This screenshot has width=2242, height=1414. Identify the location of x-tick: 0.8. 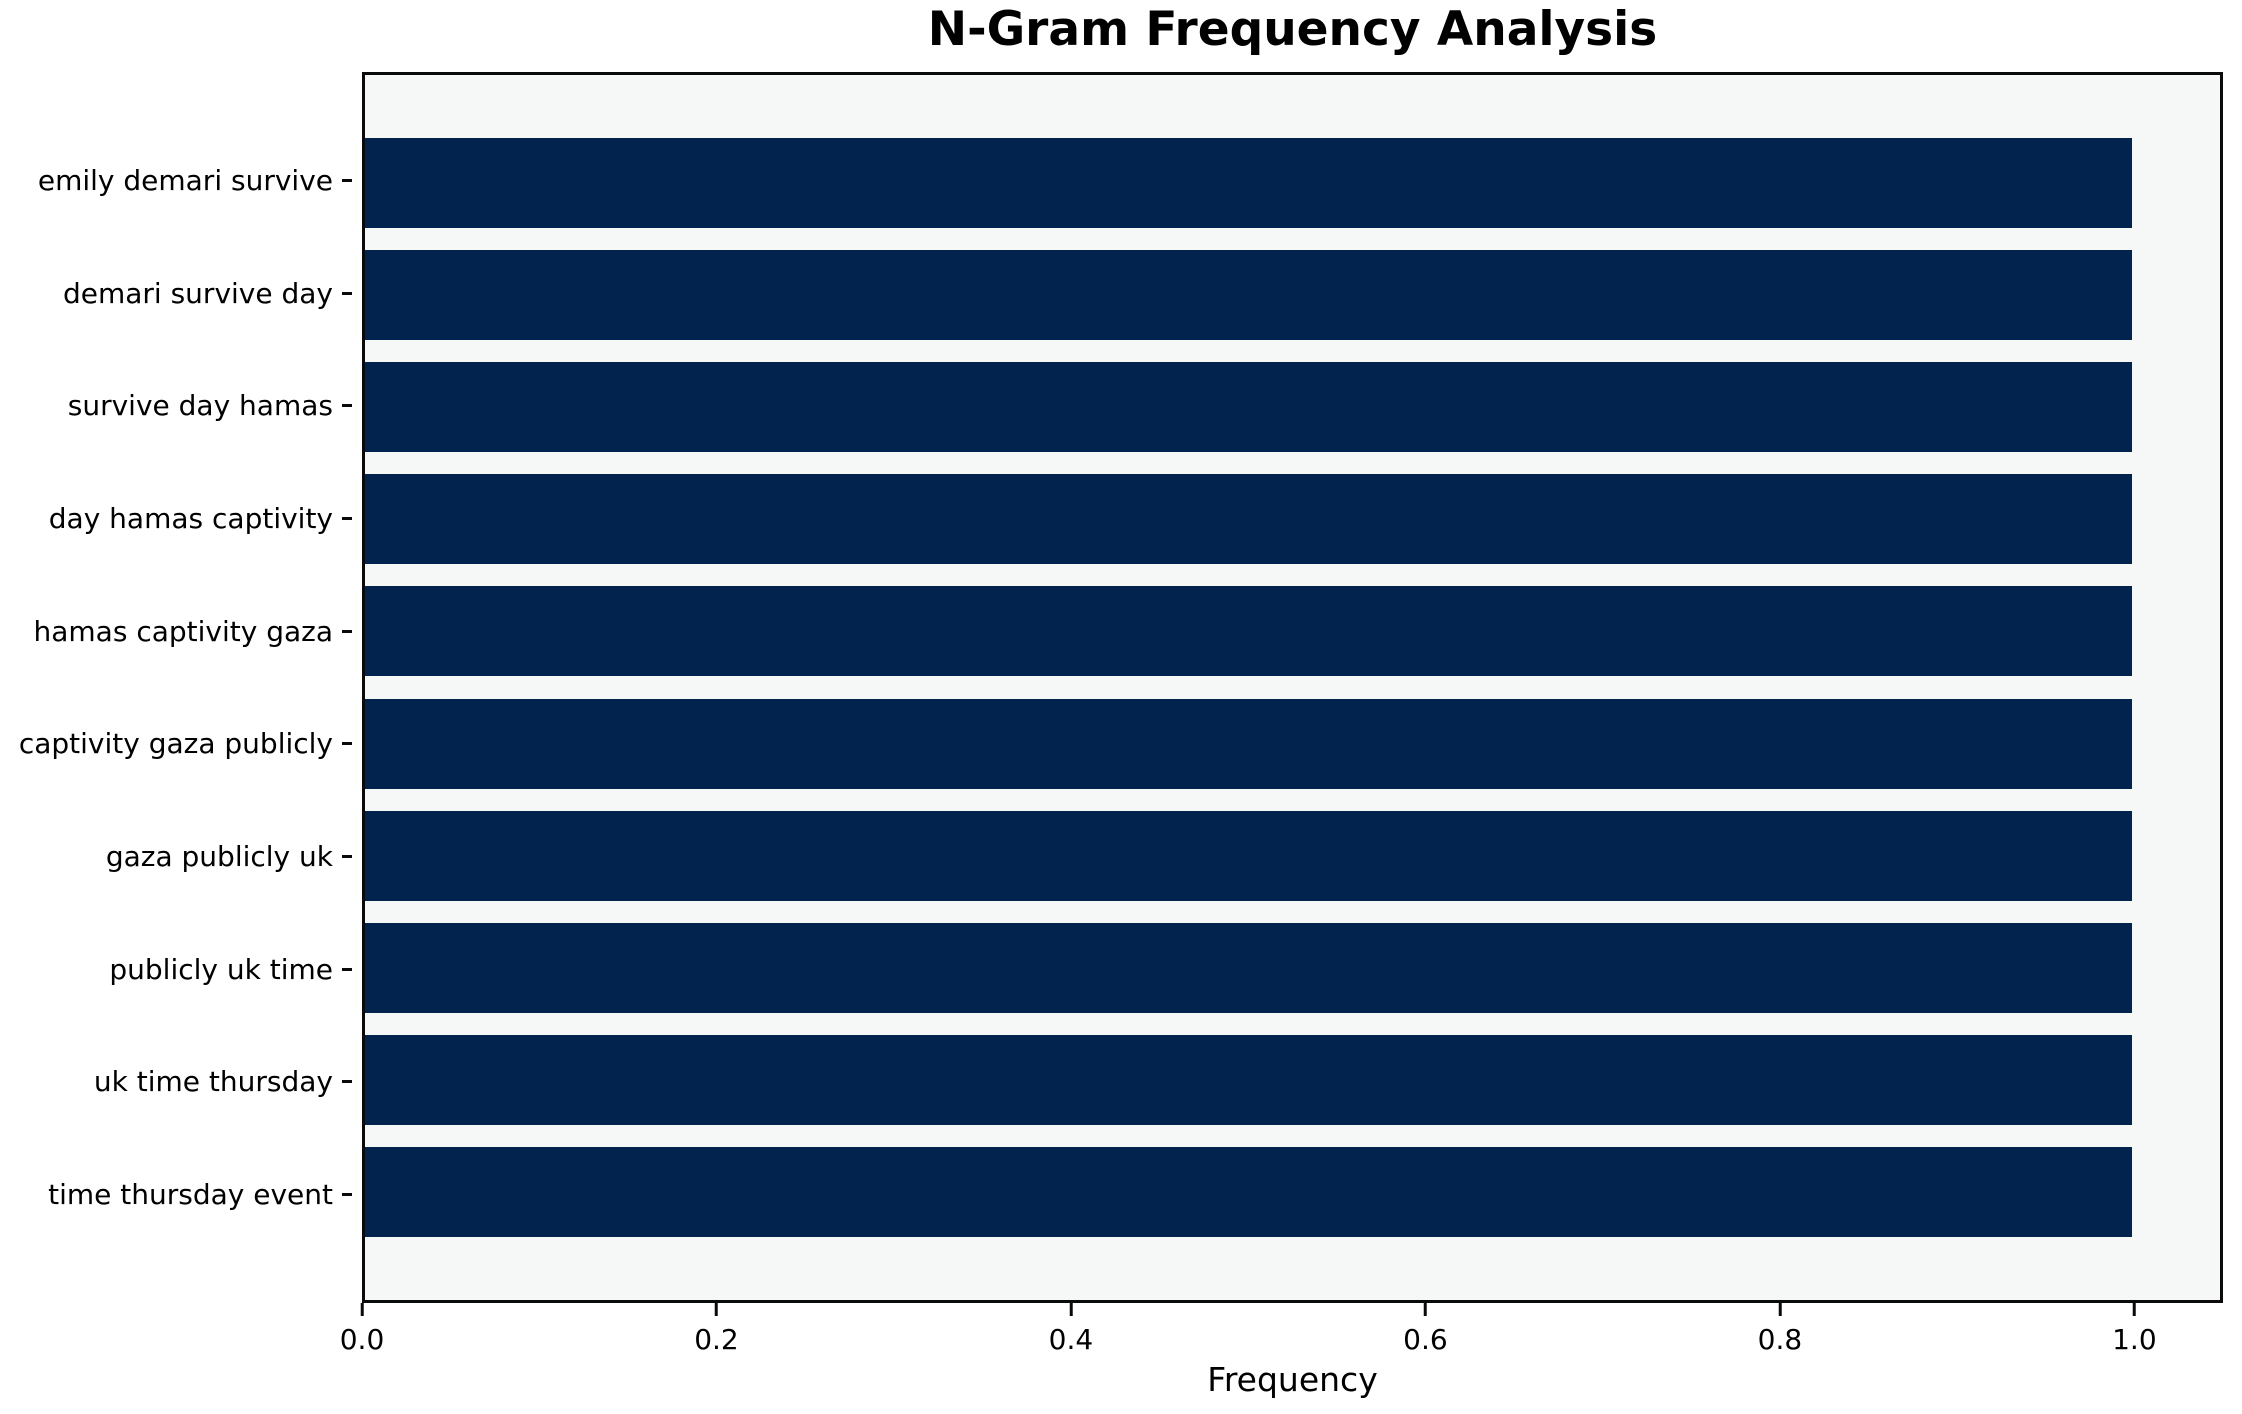
(1780, 1329).